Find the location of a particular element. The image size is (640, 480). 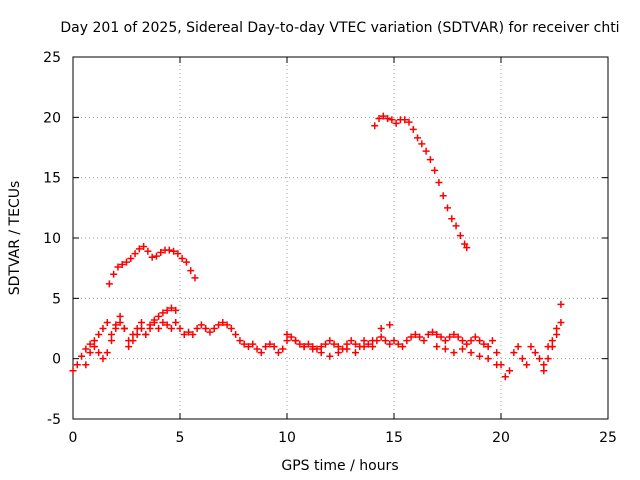

y-tick-labels: -5 0 5 10 15 20 25 is located at coordinates (52, 239).